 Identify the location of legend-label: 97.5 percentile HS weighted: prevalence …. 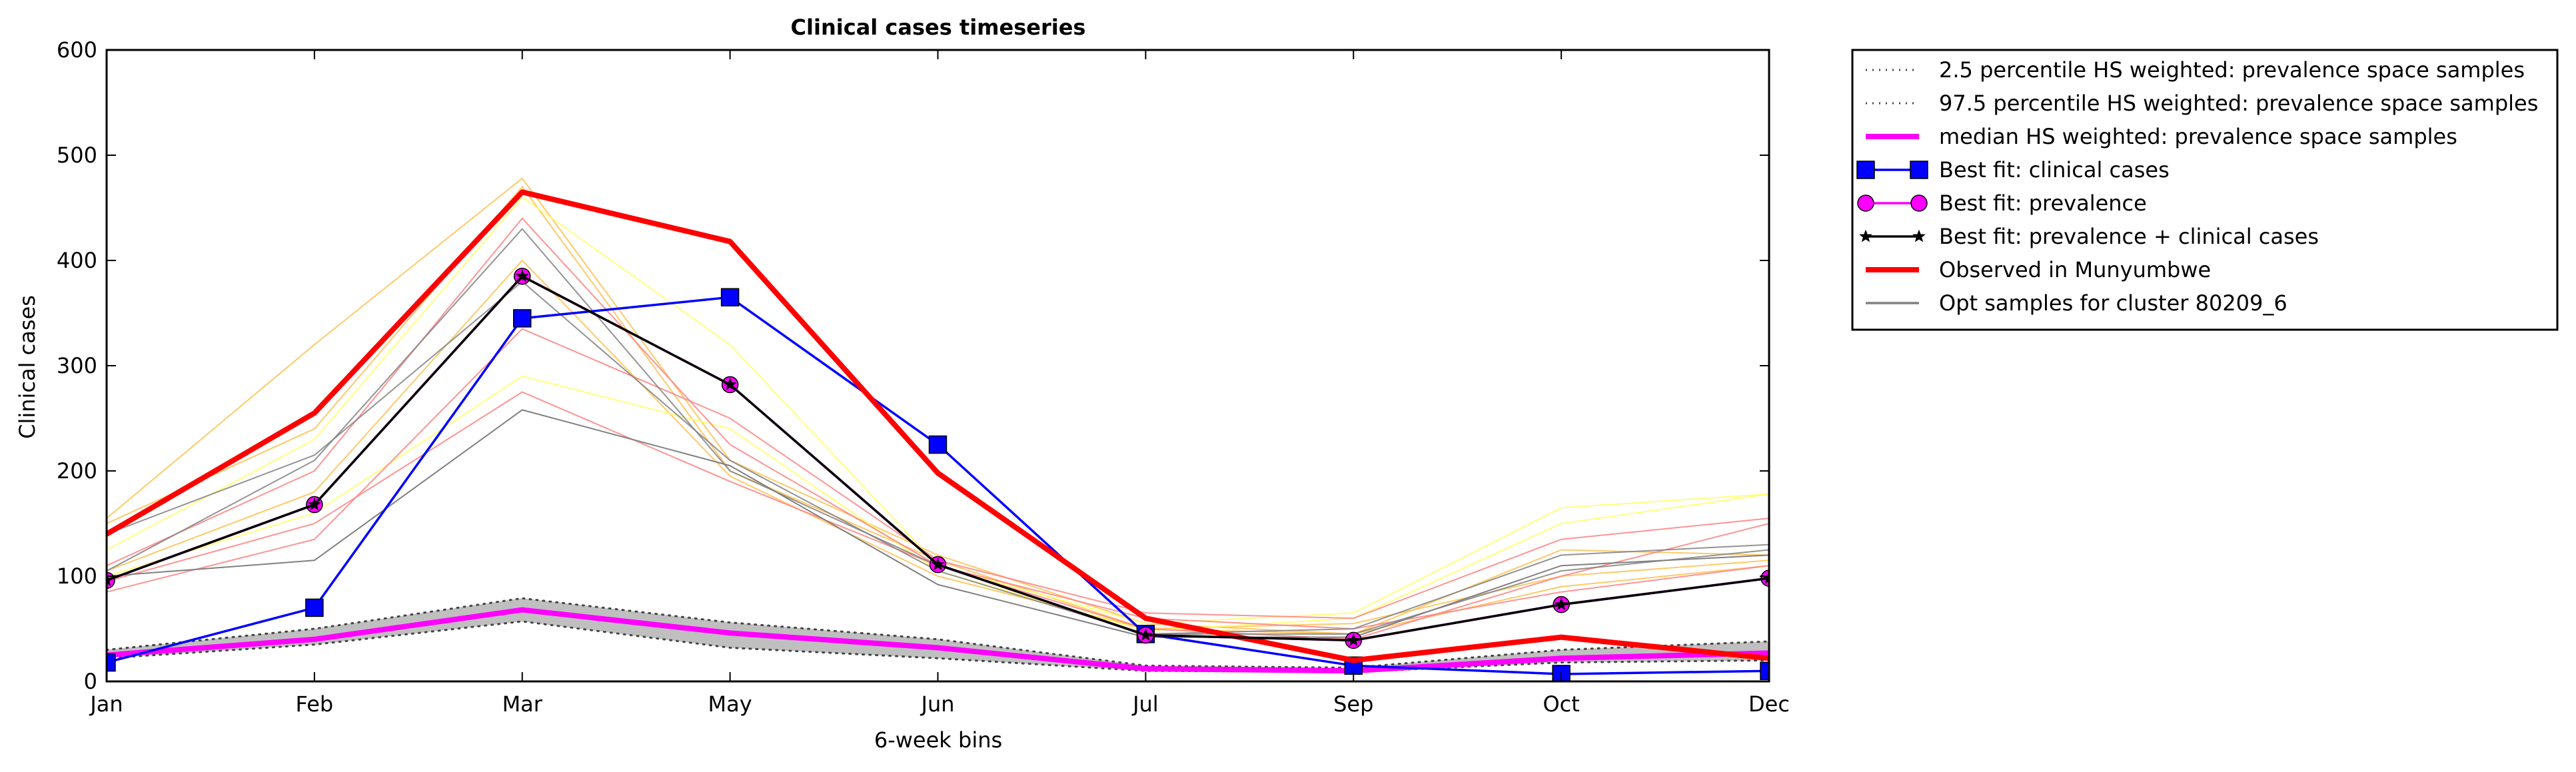
(2238, 103).